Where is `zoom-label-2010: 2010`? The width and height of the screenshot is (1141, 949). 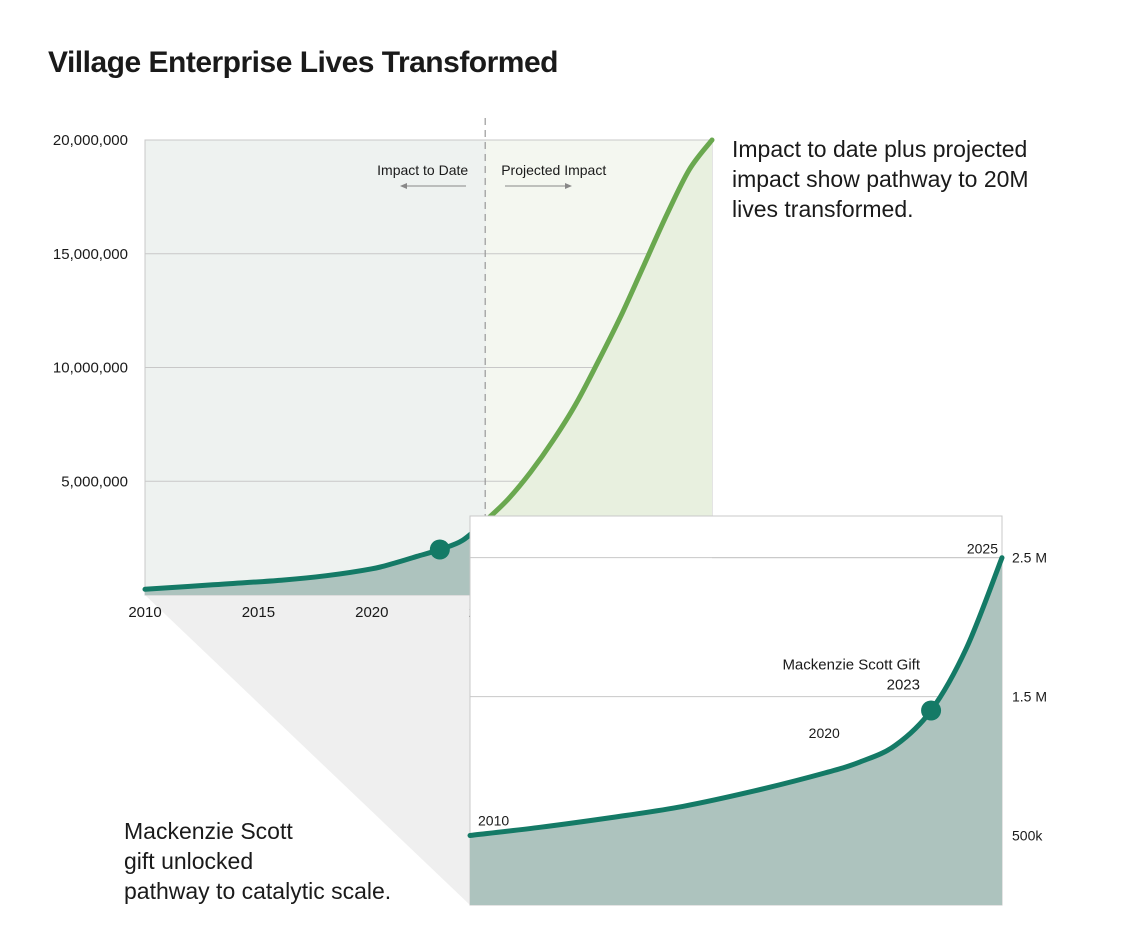 zoom-label-2010: 2010 is located at coordinates (493, 821).